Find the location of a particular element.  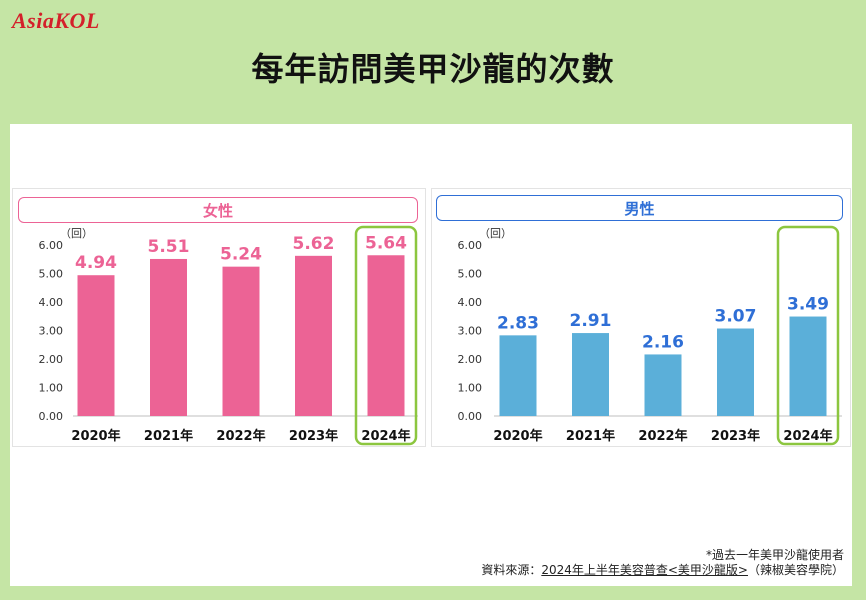

footnote: *過去一年美甲沙龍使用者 is located at coordinates (774, 555).